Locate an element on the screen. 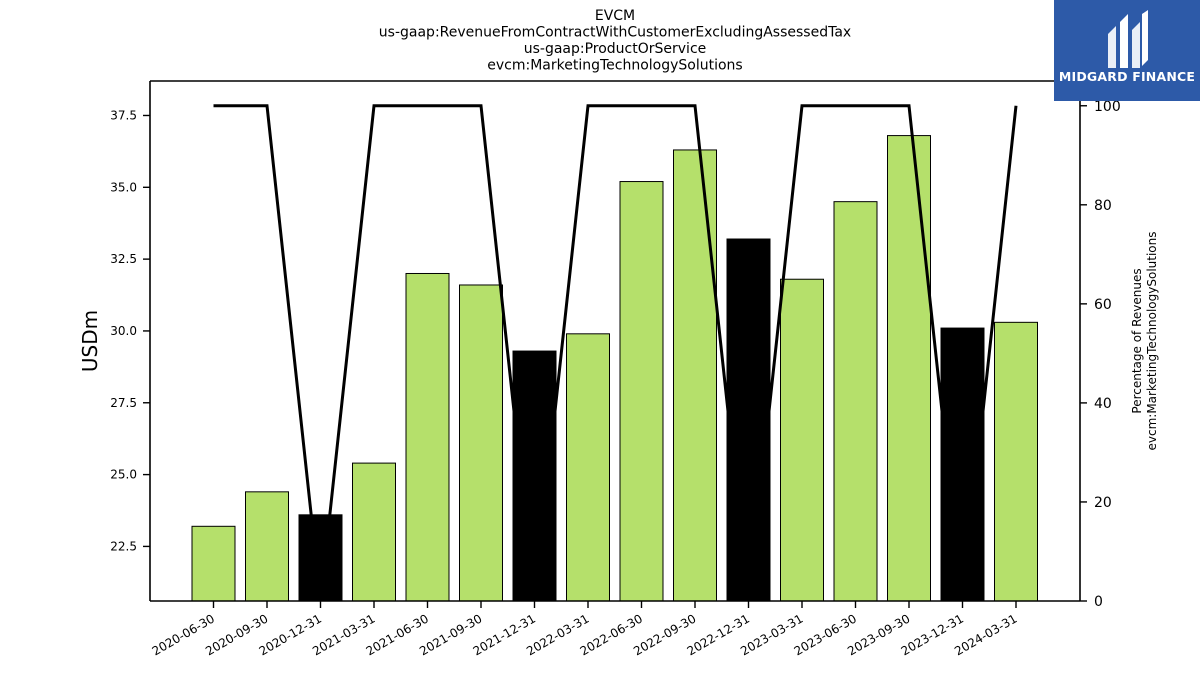 Image resolution: width=1200 pixels, height=675 pixels. midgard-logo-icon is located at coordinates (1128, 39).